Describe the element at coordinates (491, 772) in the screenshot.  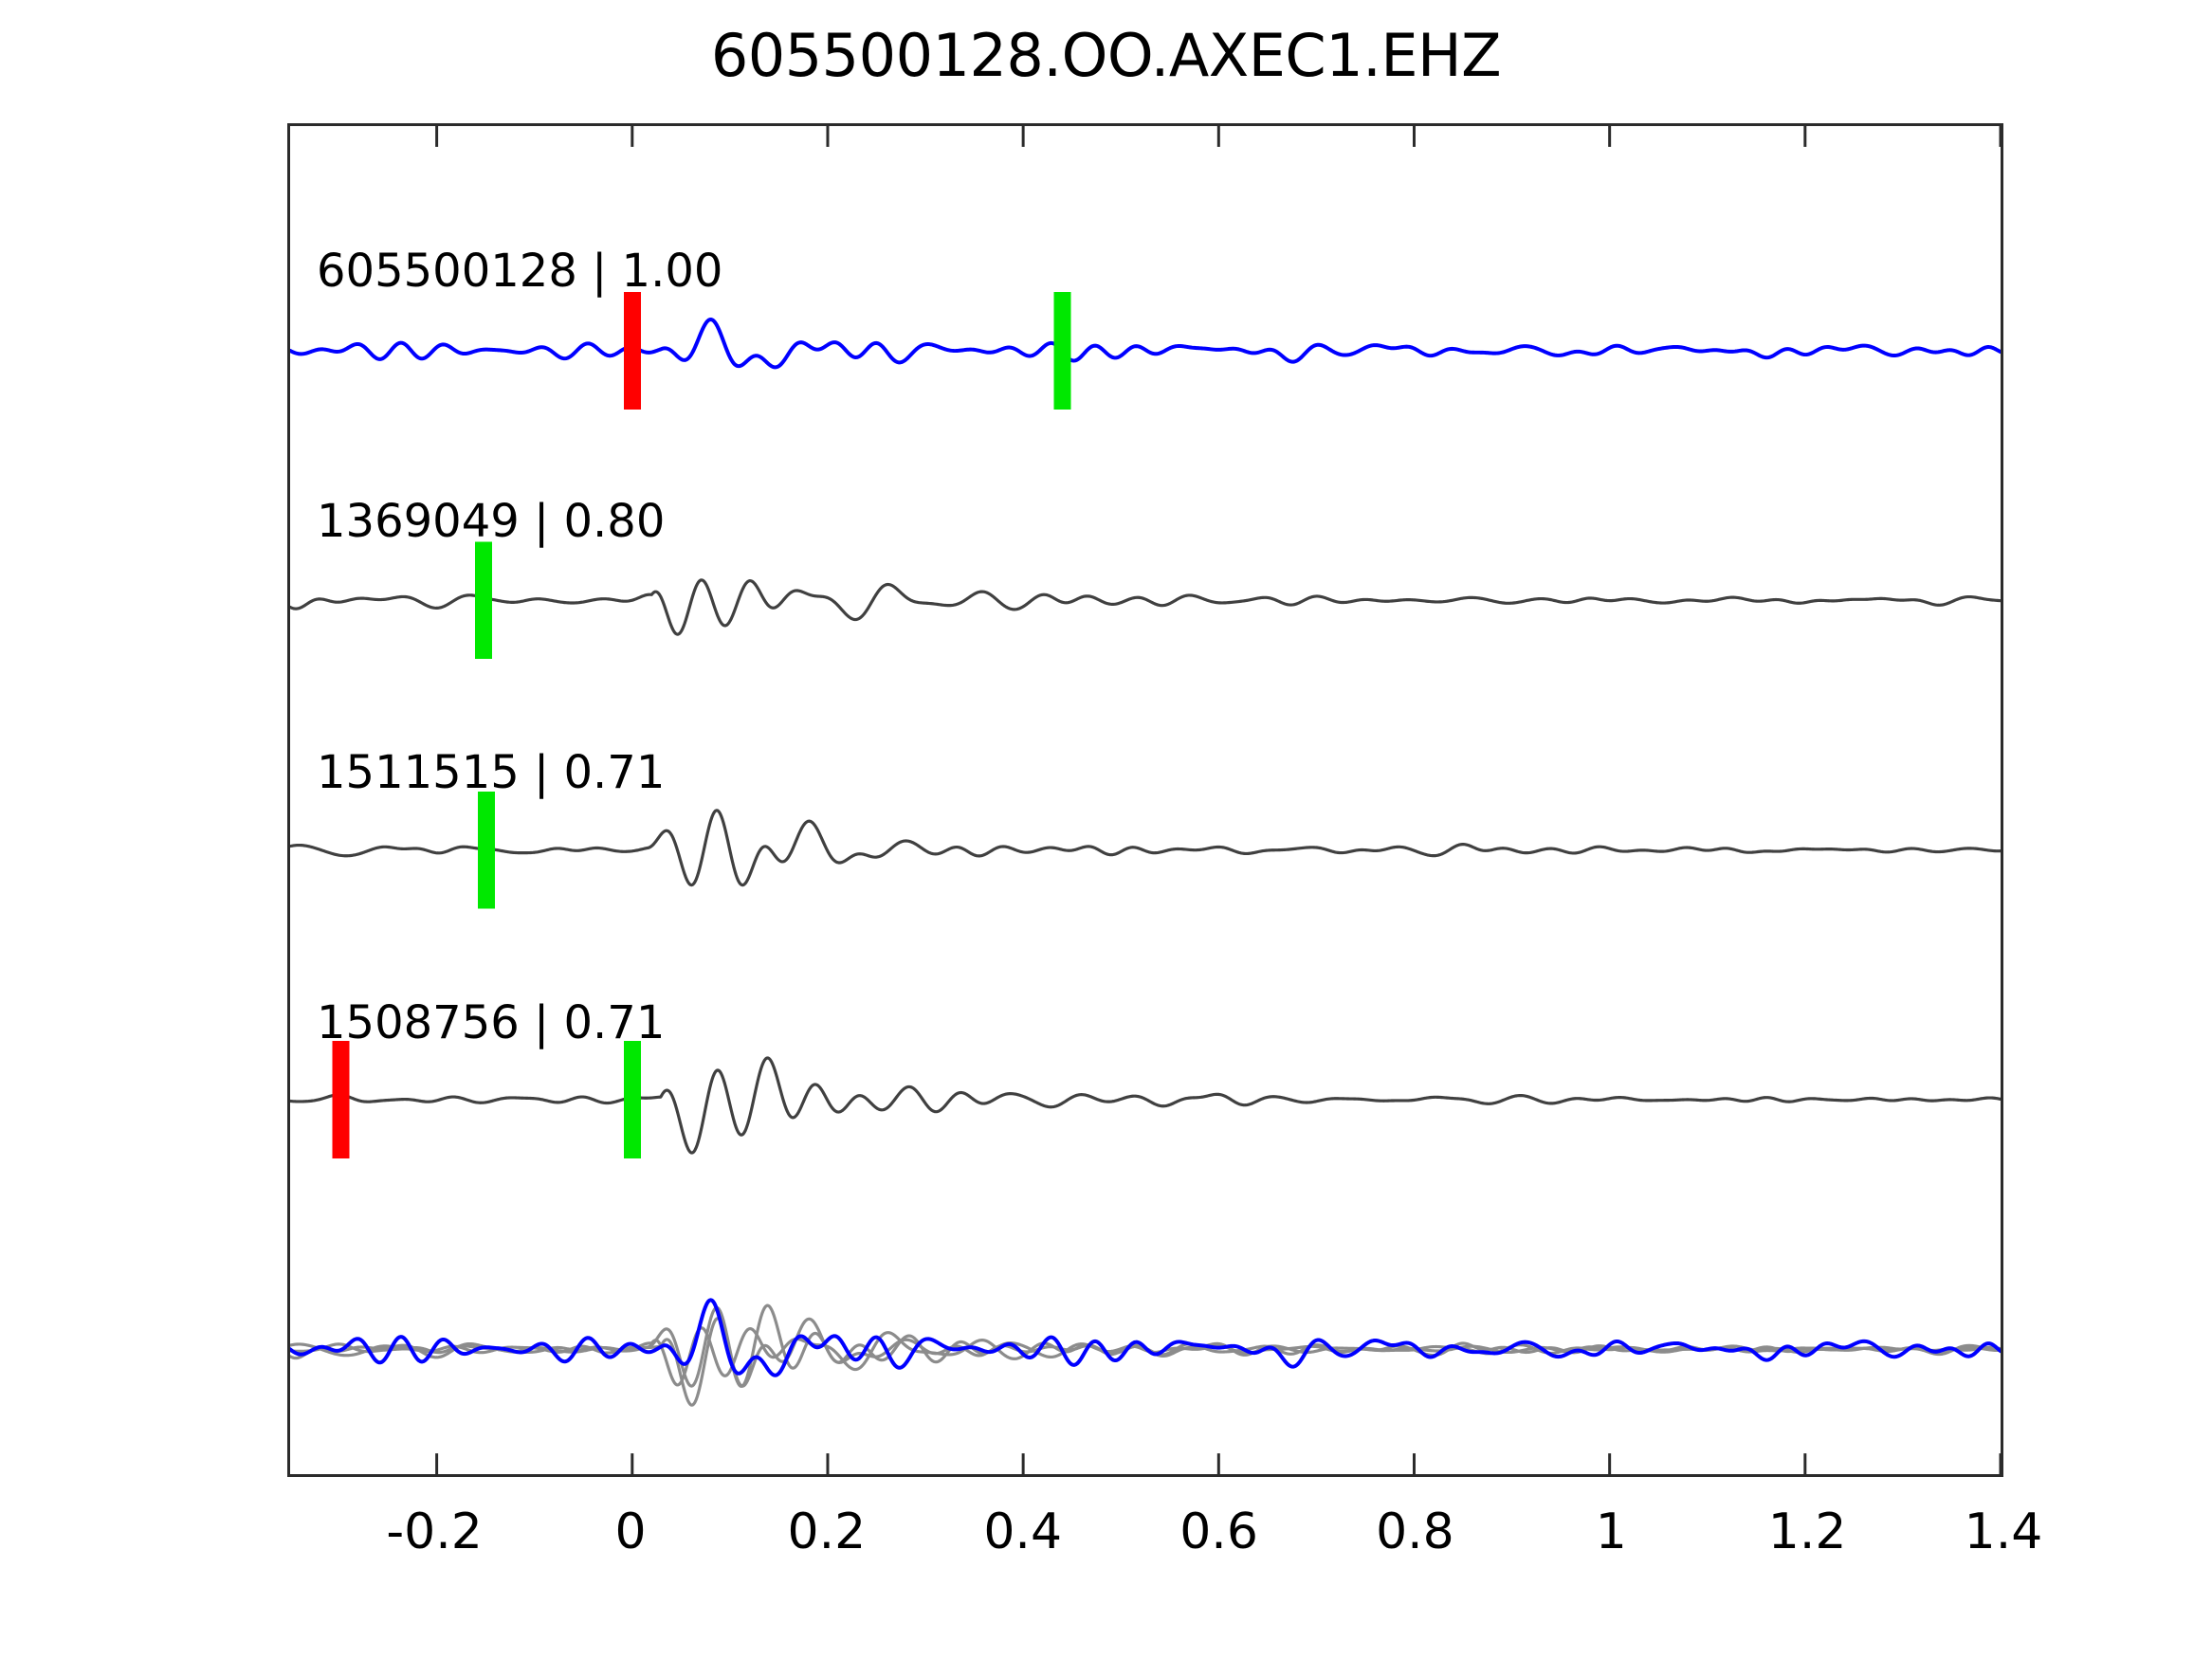
I see `trace-label-1511515: 1511515 | 0.71` at that location.